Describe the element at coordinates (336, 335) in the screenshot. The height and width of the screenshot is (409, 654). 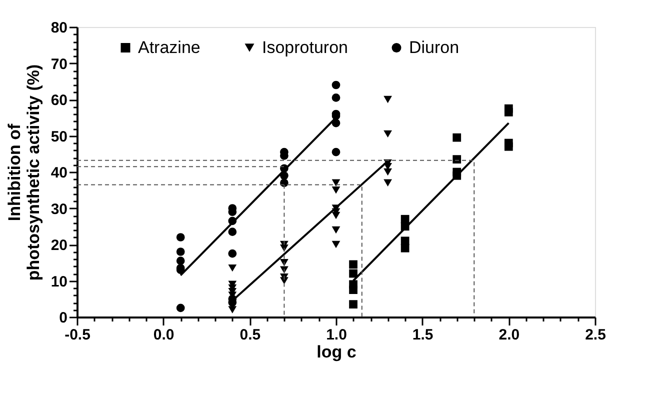
I see `x-tick-label: 1.0` at that location.